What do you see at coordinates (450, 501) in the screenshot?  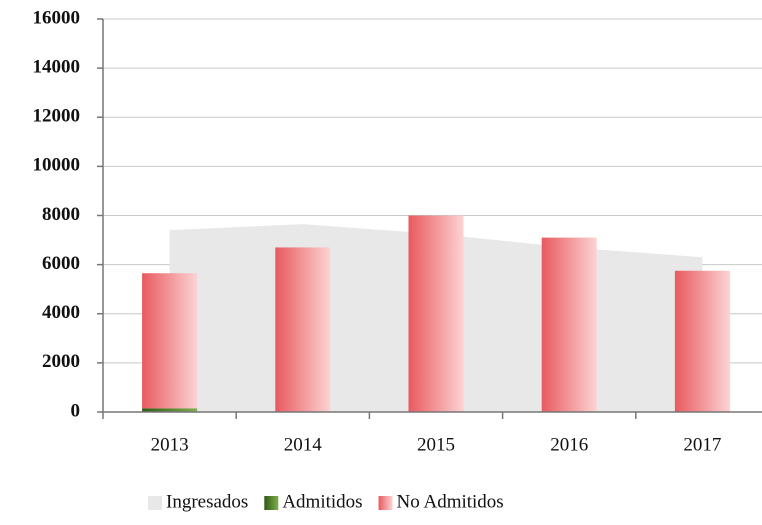 I see `legend-label: No Admitidos` at bounding box center [450, 501].